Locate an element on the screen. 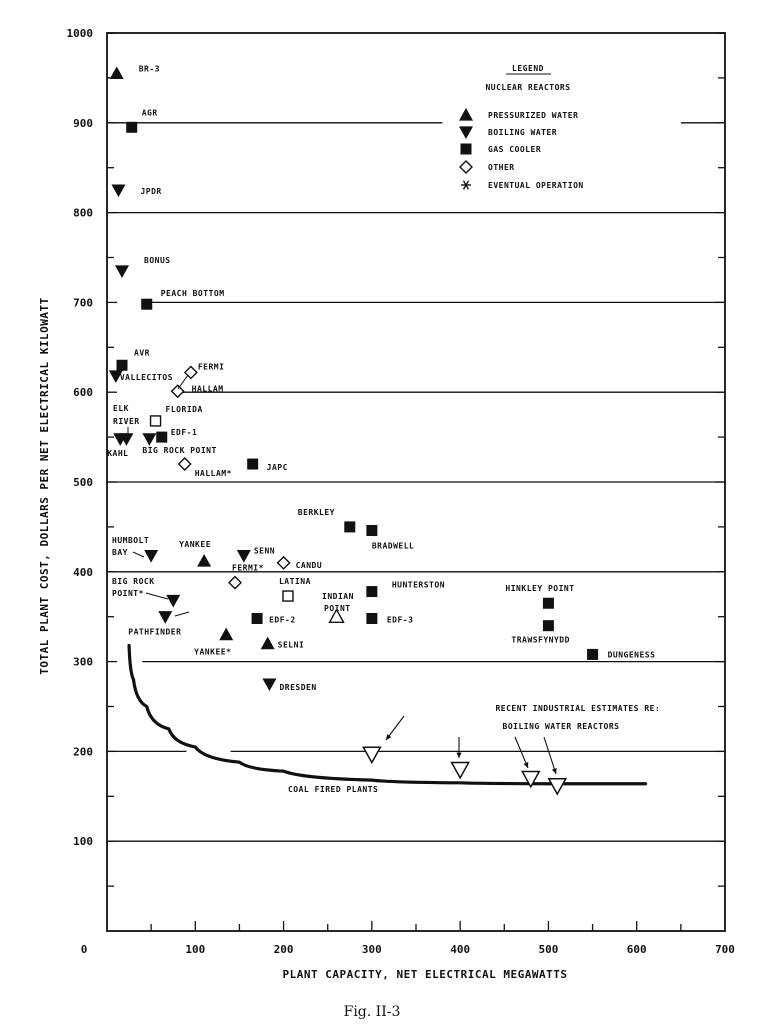 This screenshot has width=757, height=1034. label-avr: AVR is located at coordinates (142, 352).